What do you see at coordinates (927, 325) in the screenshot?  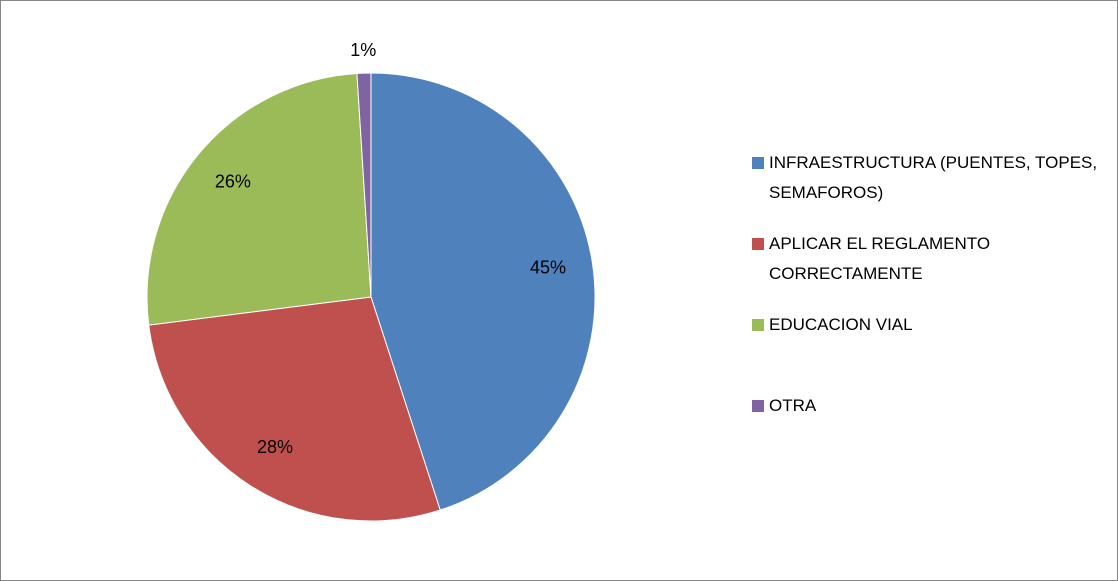 I see `legend-entry: EDUCACION VIAL` at bounding box center [927, 325].